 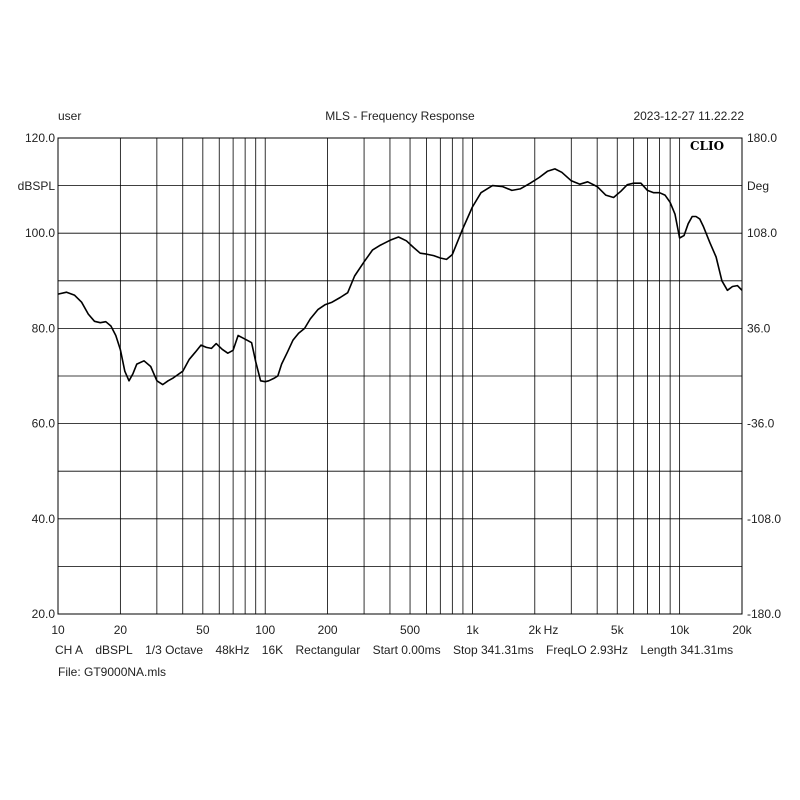 I want to click on x-tick-label: 50, so click(x=203, y=630).